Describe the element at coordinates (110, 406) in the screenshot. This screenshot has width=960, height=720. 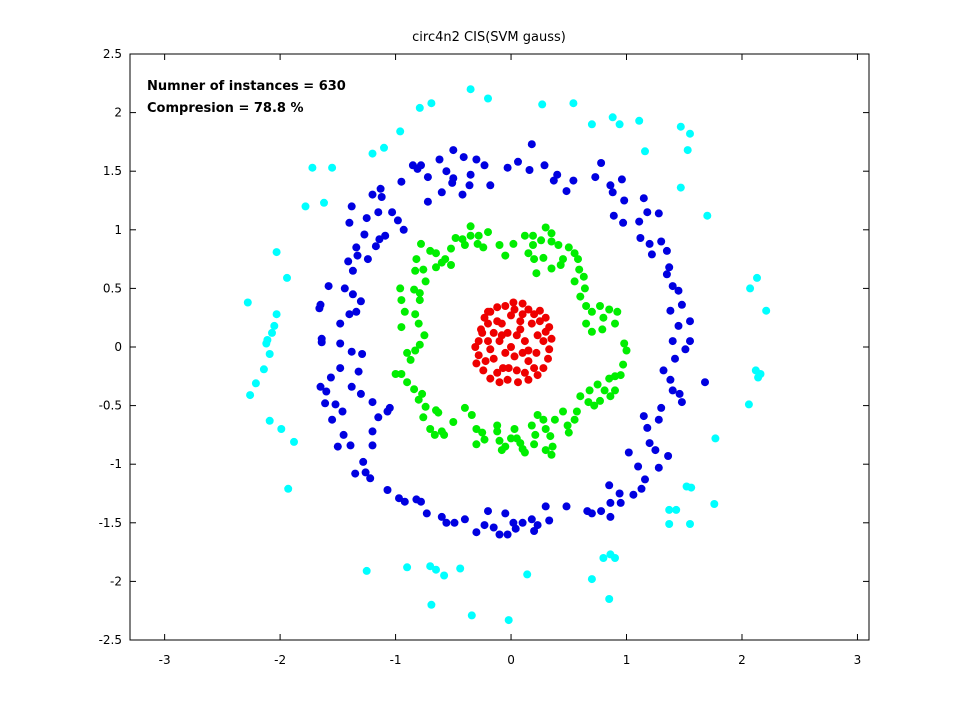
I see `y-tick-label: -0.5` at that location.